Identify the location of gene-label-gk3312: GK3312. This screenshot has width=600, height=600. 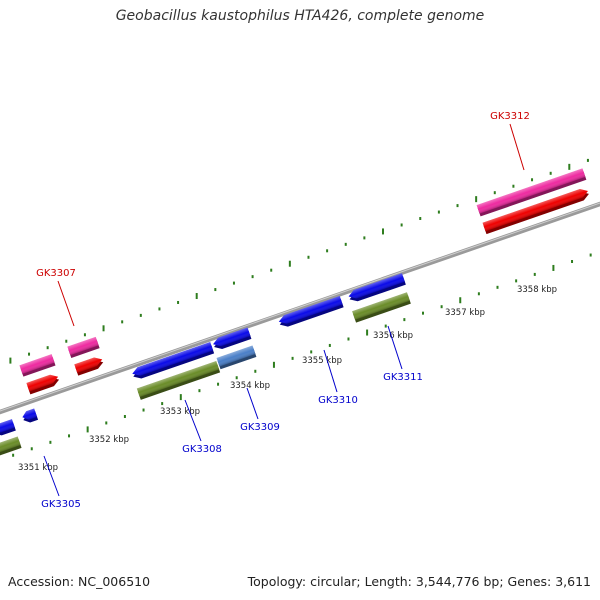
(510, 116).